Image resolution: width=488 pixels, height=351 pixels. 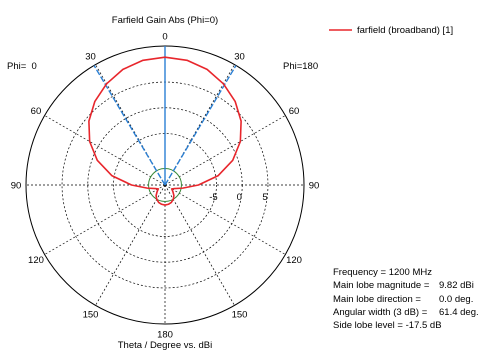 What do you see at coordinates (387, 326) in the screenshot?
I see `sidelobe-text: Side lobe level = -17.5 dB` at bounding box center [387, 326].